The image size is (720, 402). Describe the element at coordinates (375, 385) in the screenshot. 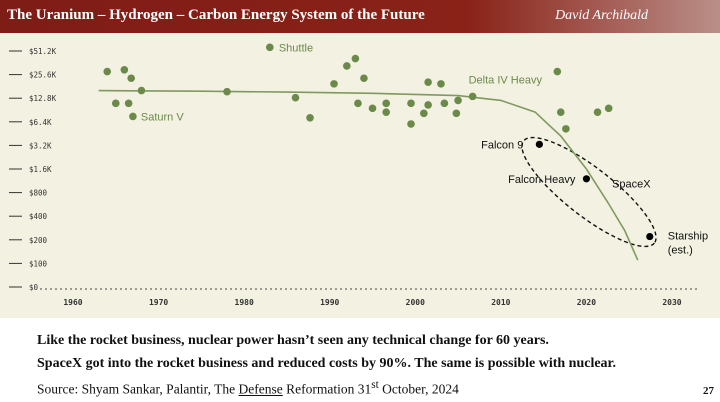

I see `source-superscript: st` at that location.